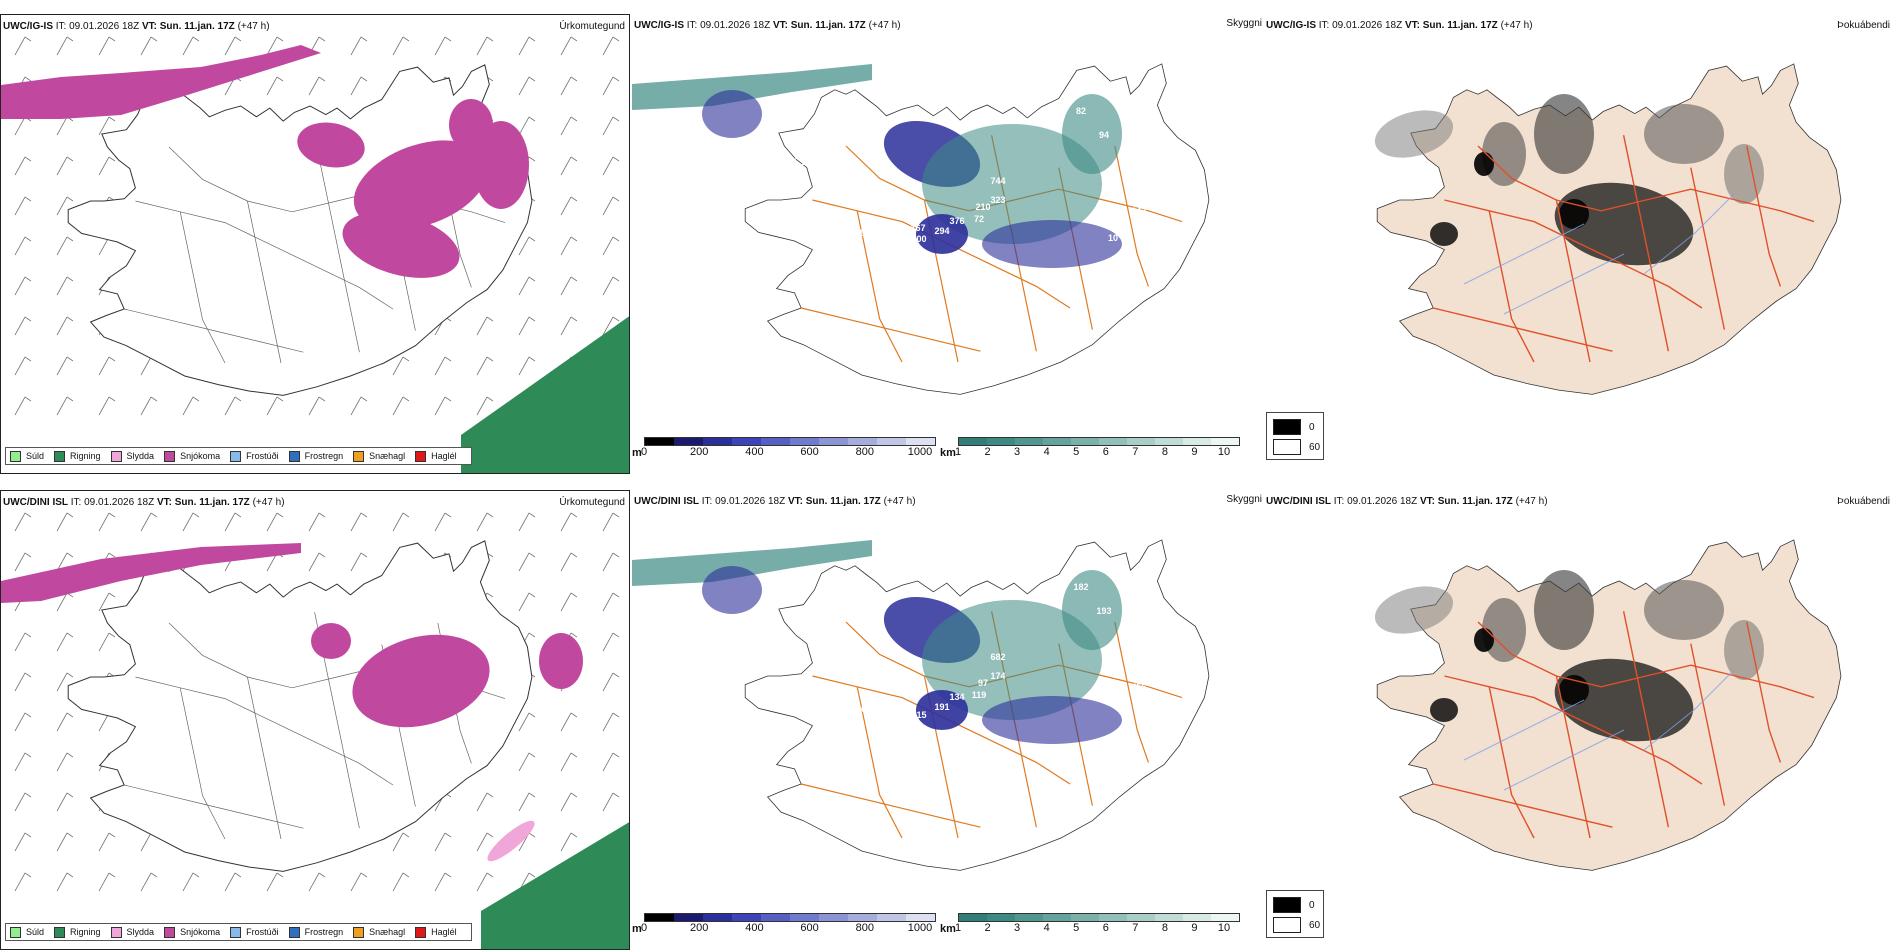  What do you see at coordinates (1863, 25) in the screenshot?
I see `fog-label: Þokuábendi` at bounding box center [1863, 25].